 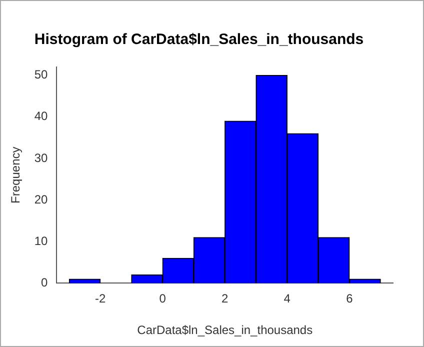 I want to click on y-tick-label: 20, so click(x=41, y=199).